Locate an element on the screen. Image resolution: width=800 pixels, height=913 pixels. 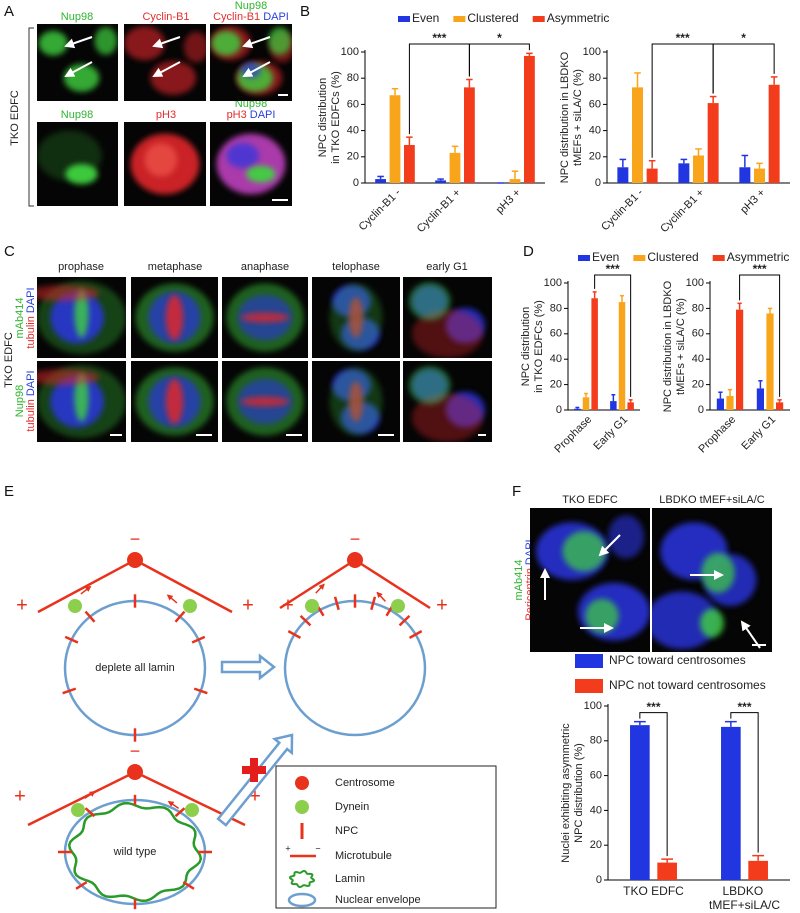
stain-label: DAPI is located at coordinates (31, 383).